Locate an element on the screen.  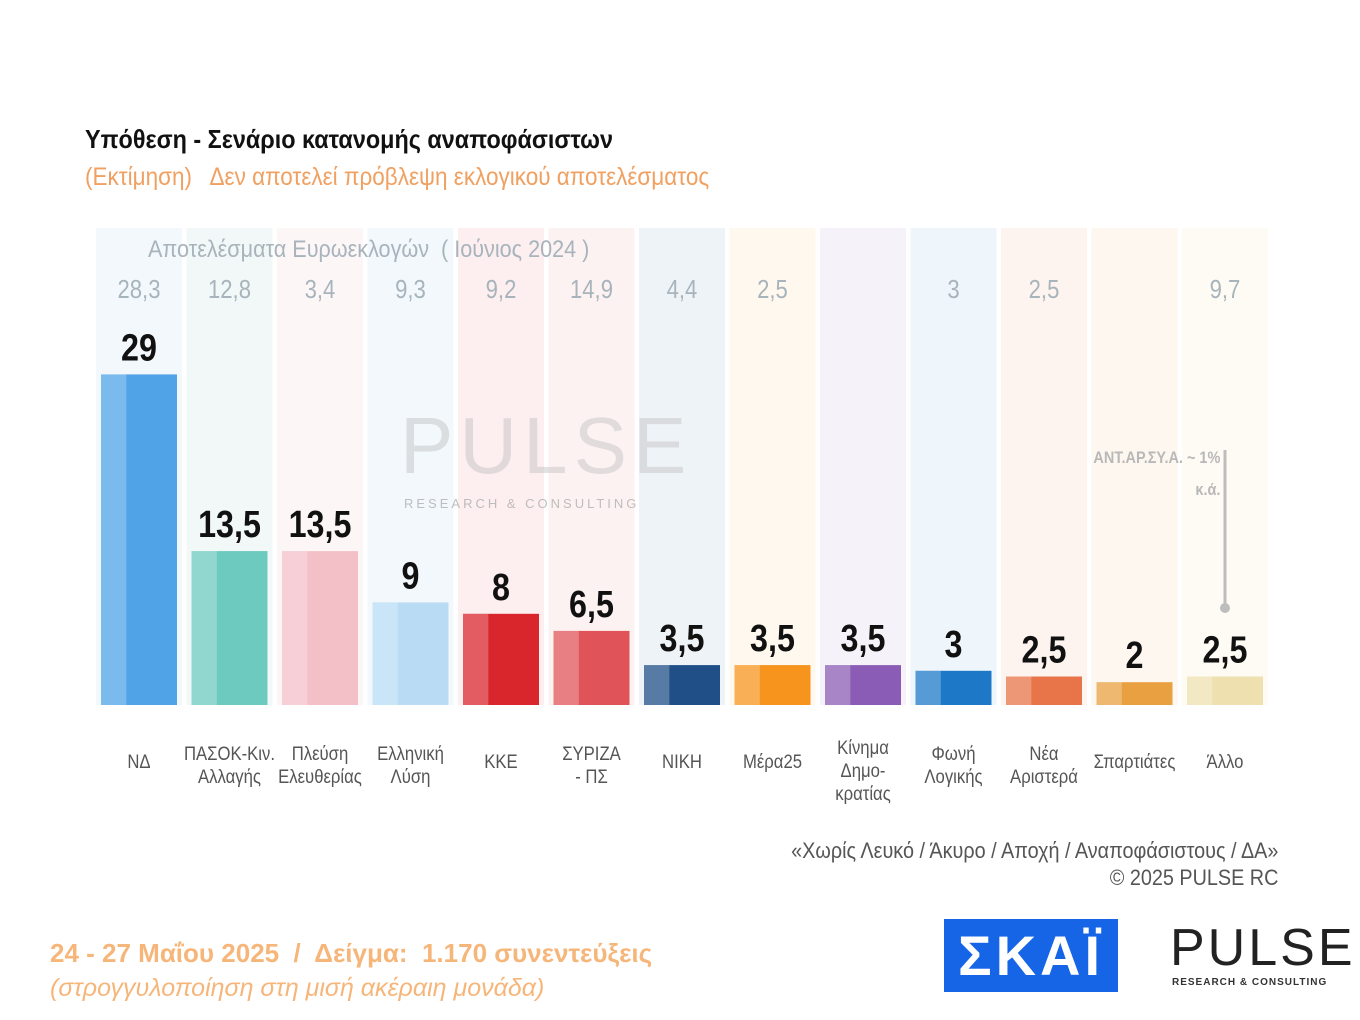
value-label: 8 is located at coordinates (501, 587).